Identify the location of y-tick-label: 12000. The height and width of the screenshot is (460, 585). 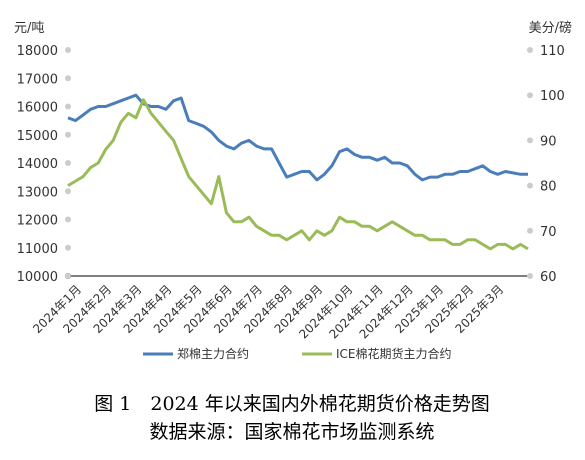
(37, 221).